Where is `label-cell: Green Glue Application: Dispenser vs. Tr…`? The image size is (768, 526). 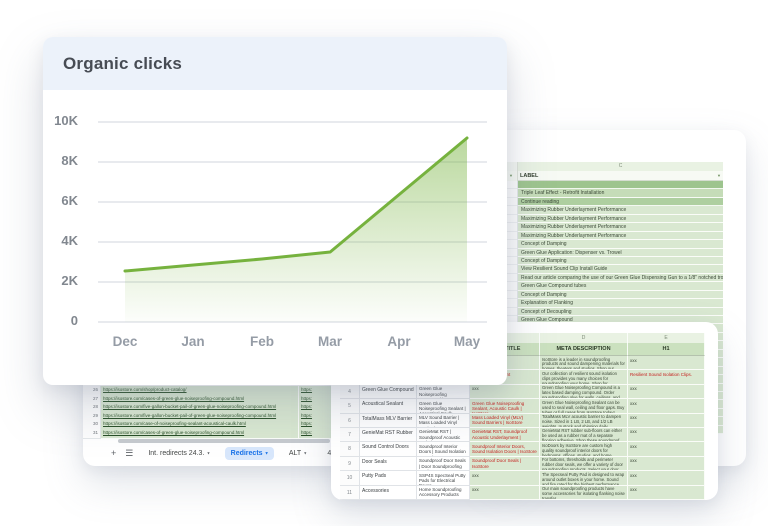 label-cell: Green Glue Application: Dispenser vs. Tr… is located at coordinates (620, 252).